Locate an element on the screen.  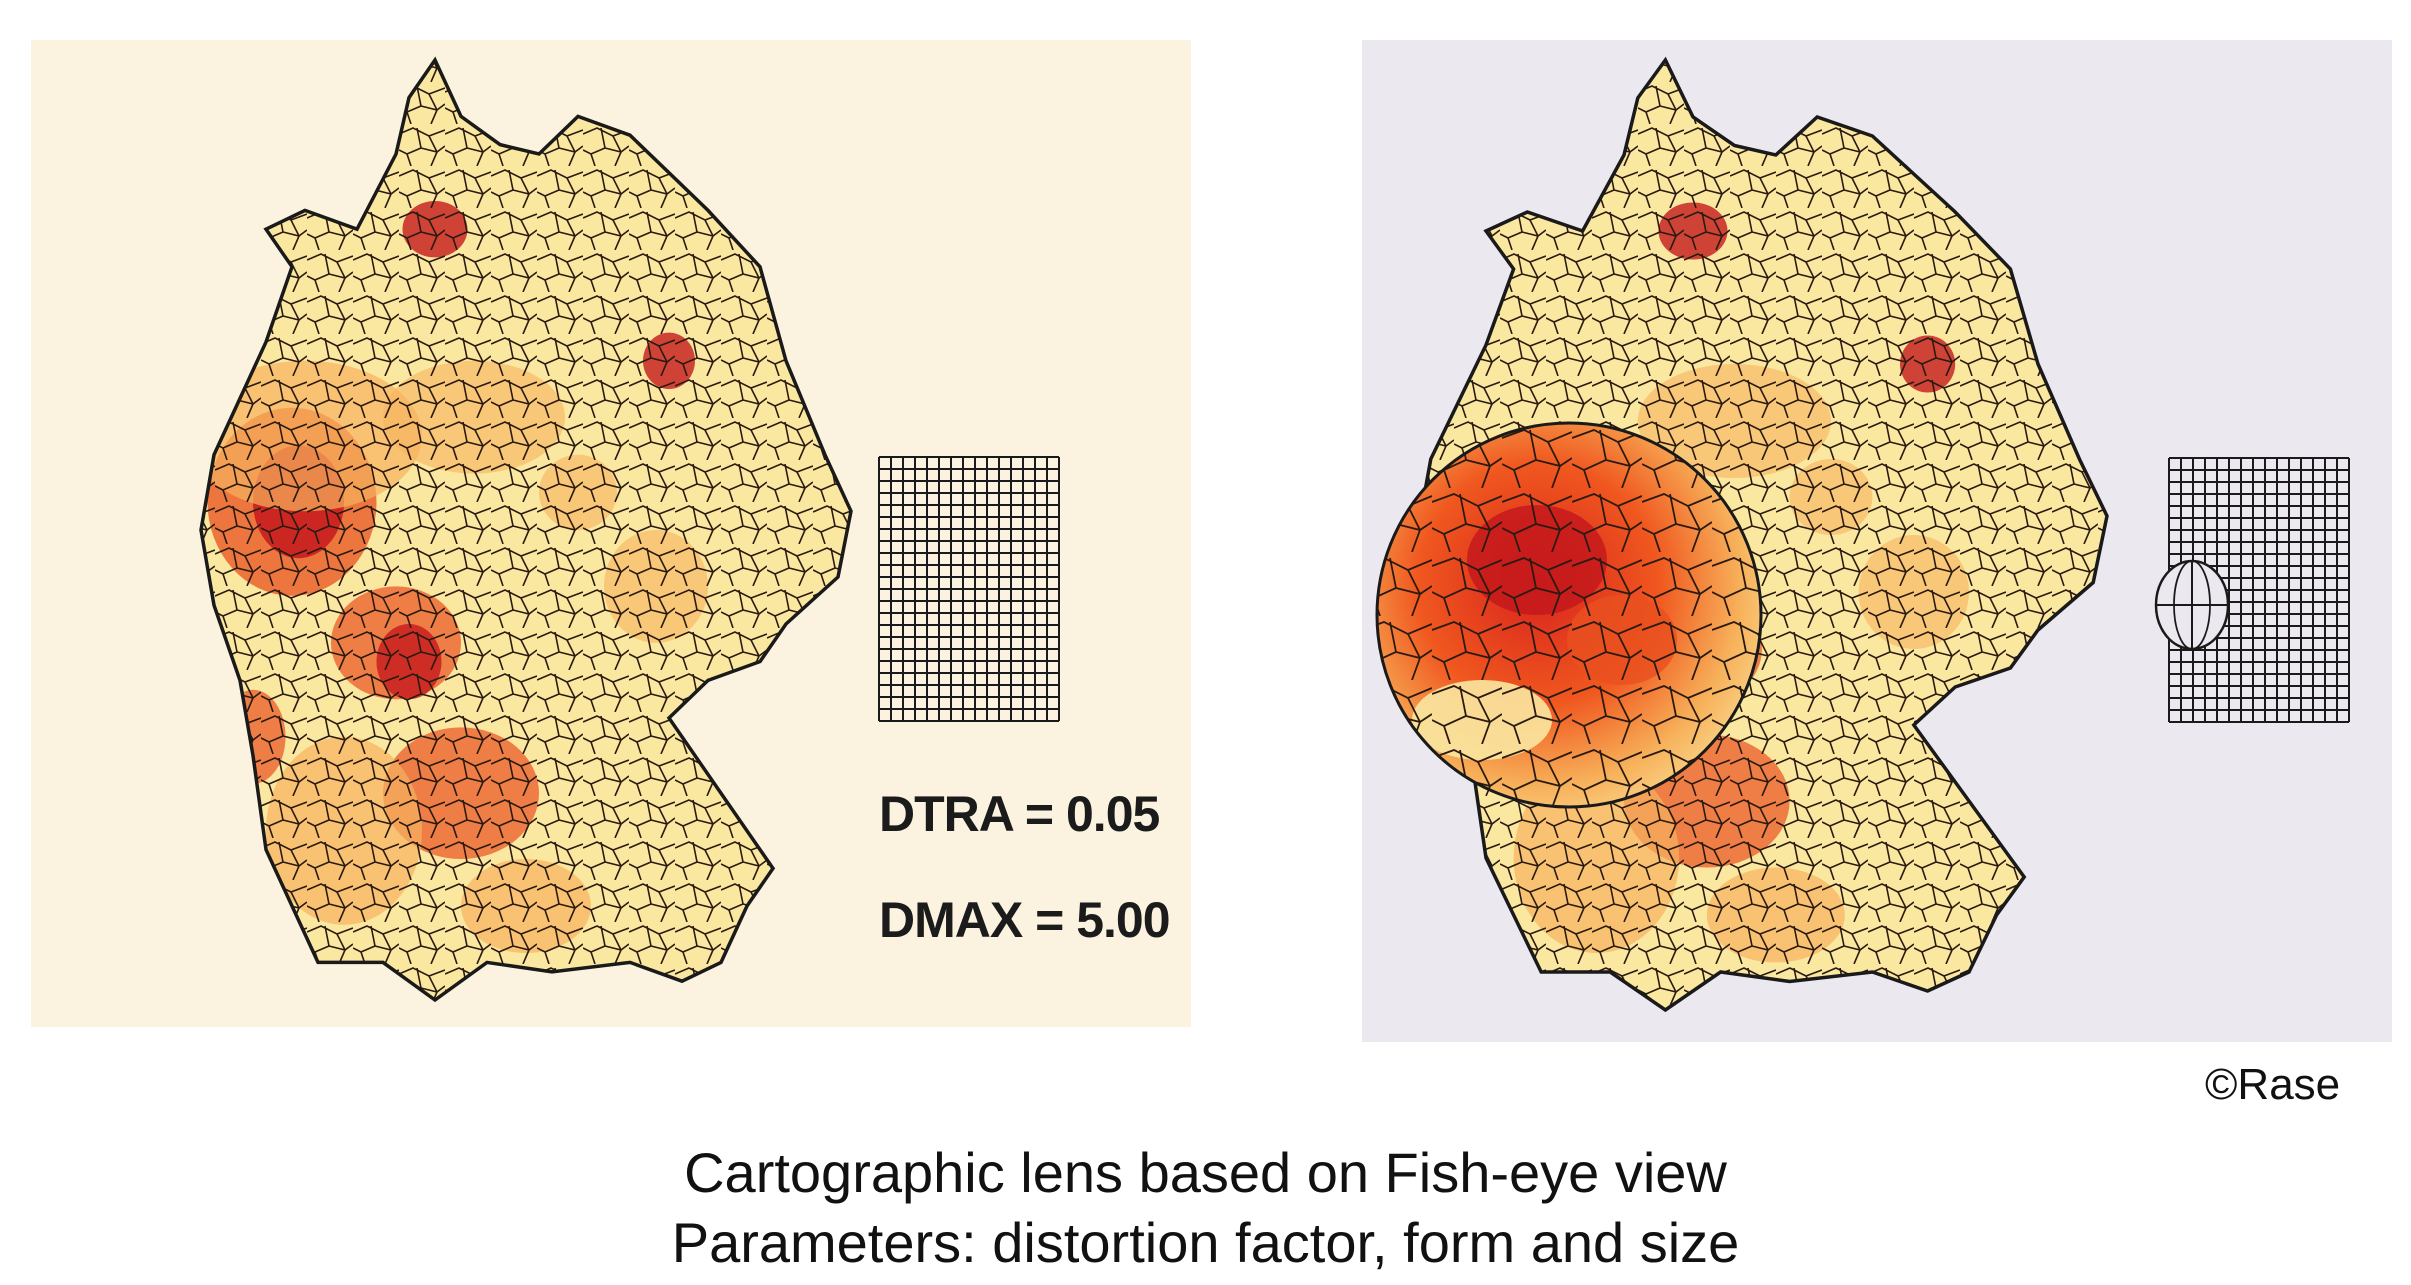
copyright-credit: ©Rase is located at coordinates (2273, 1084).